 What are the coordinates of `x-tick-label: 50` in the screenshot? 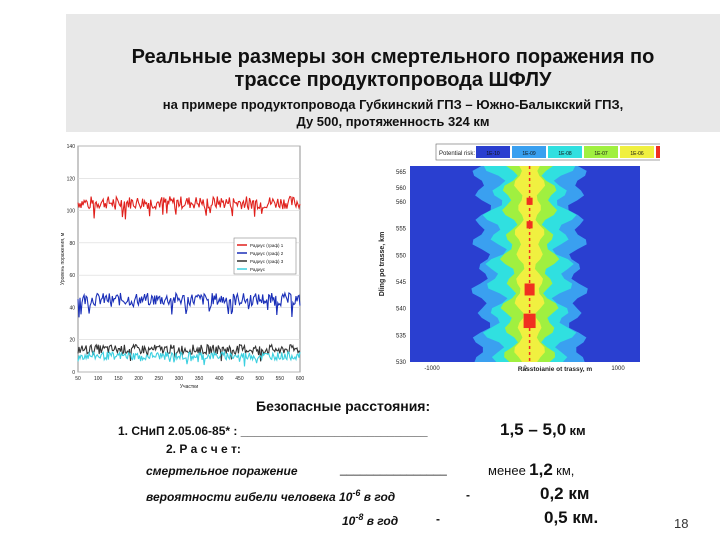 It's located at (78, 379).